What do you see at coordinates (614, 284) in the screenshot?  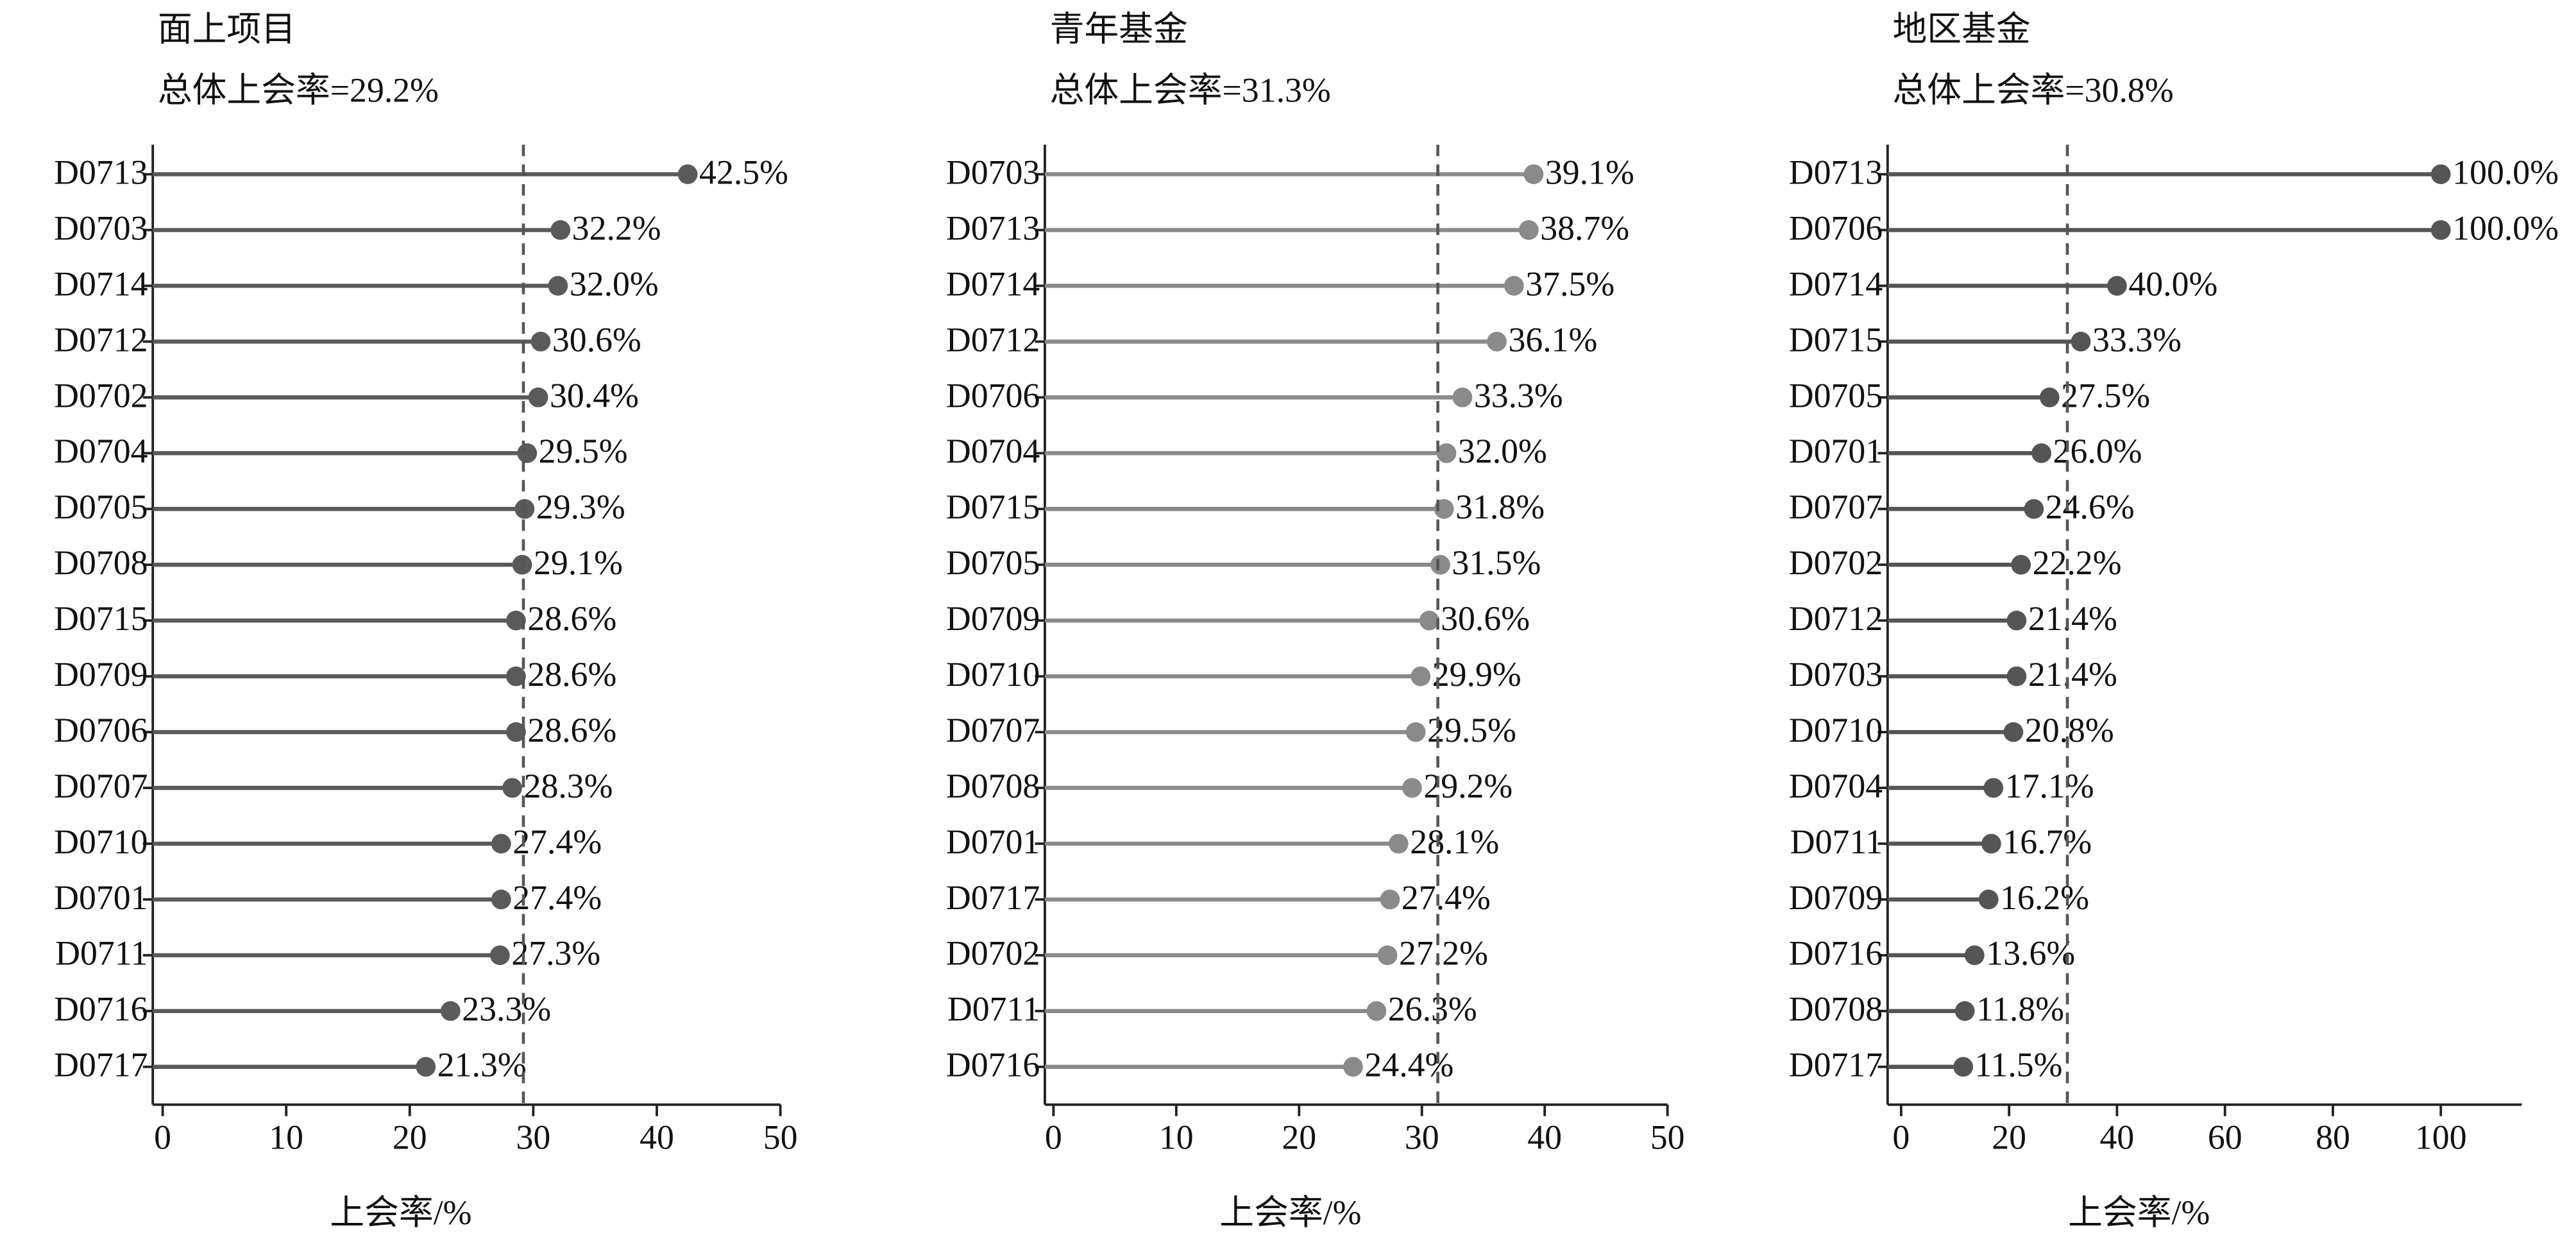 I see `value-label: 32.0%` at bounding box center [614, 284].